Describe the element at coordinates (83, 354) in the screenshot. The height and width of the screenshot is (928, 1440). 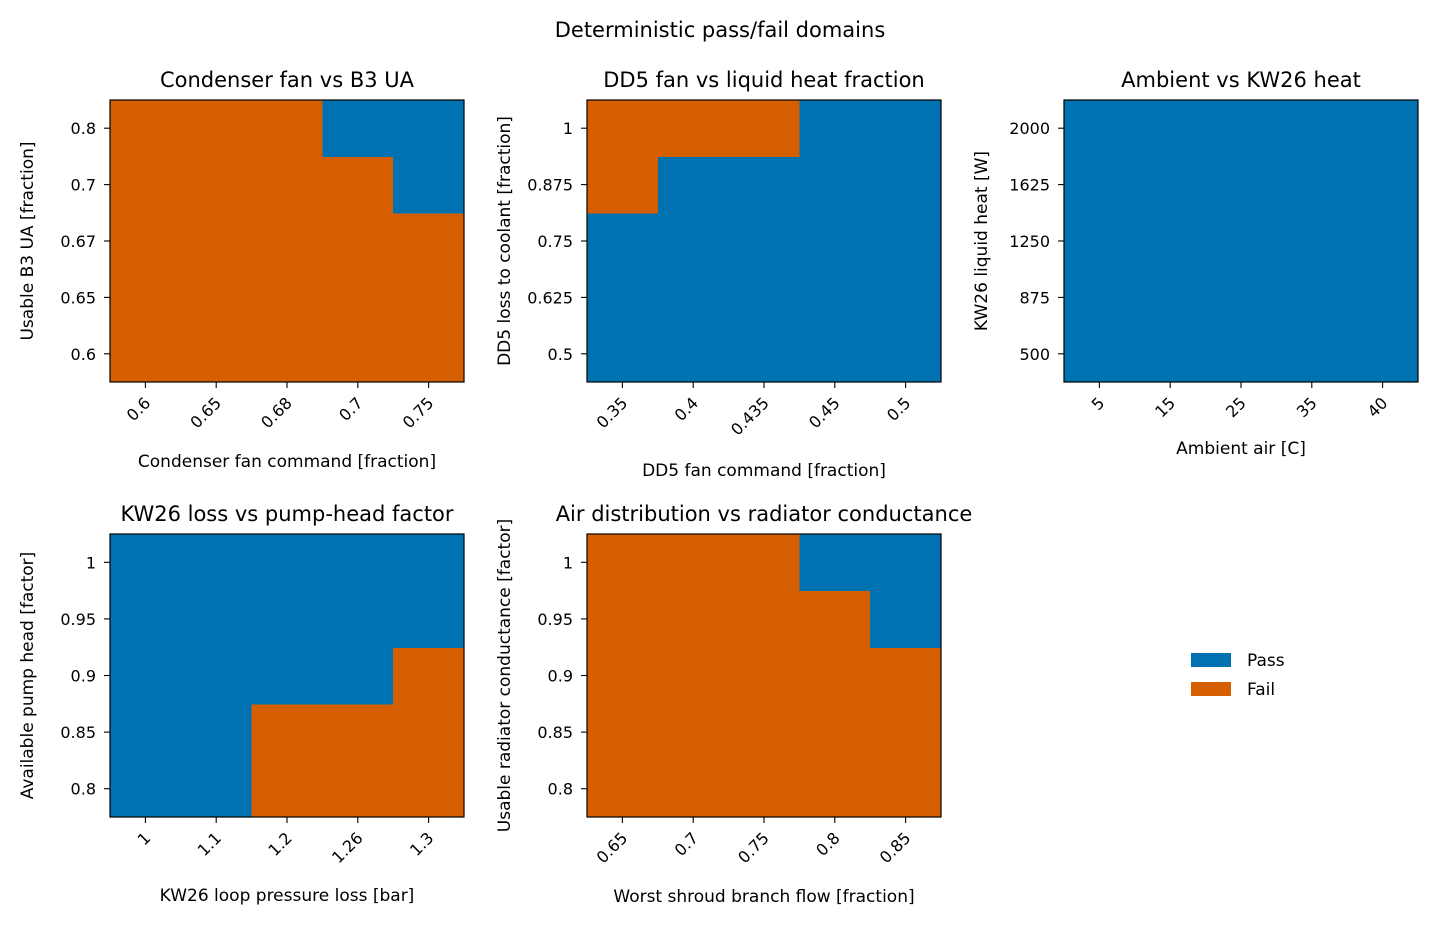
I see `y-tick-label: 0.6` at that location.